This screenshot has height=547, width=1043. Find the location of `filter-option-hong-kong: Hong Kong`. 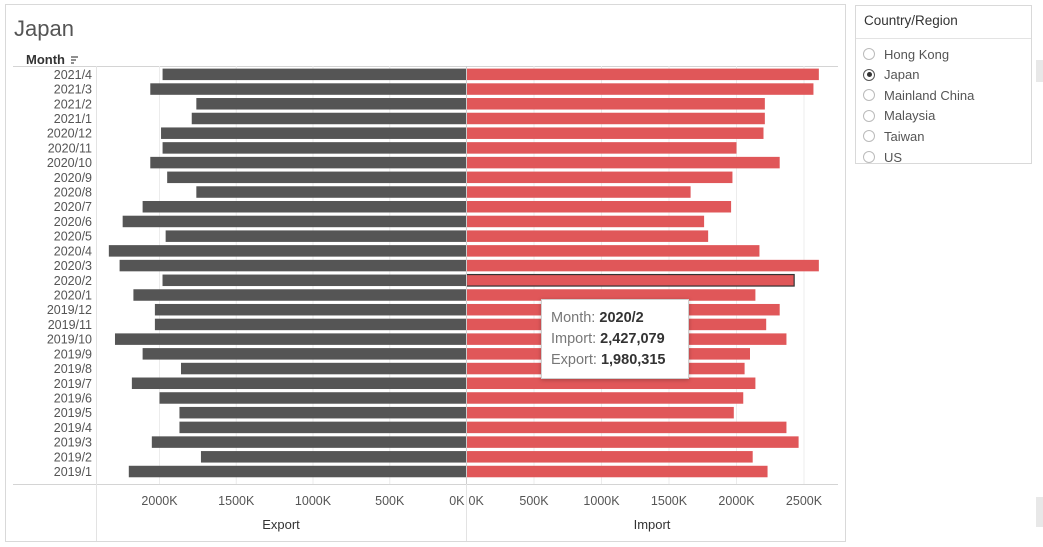

filter-option-hong-kong: Hong Kong is located at coordinates (906, 54).